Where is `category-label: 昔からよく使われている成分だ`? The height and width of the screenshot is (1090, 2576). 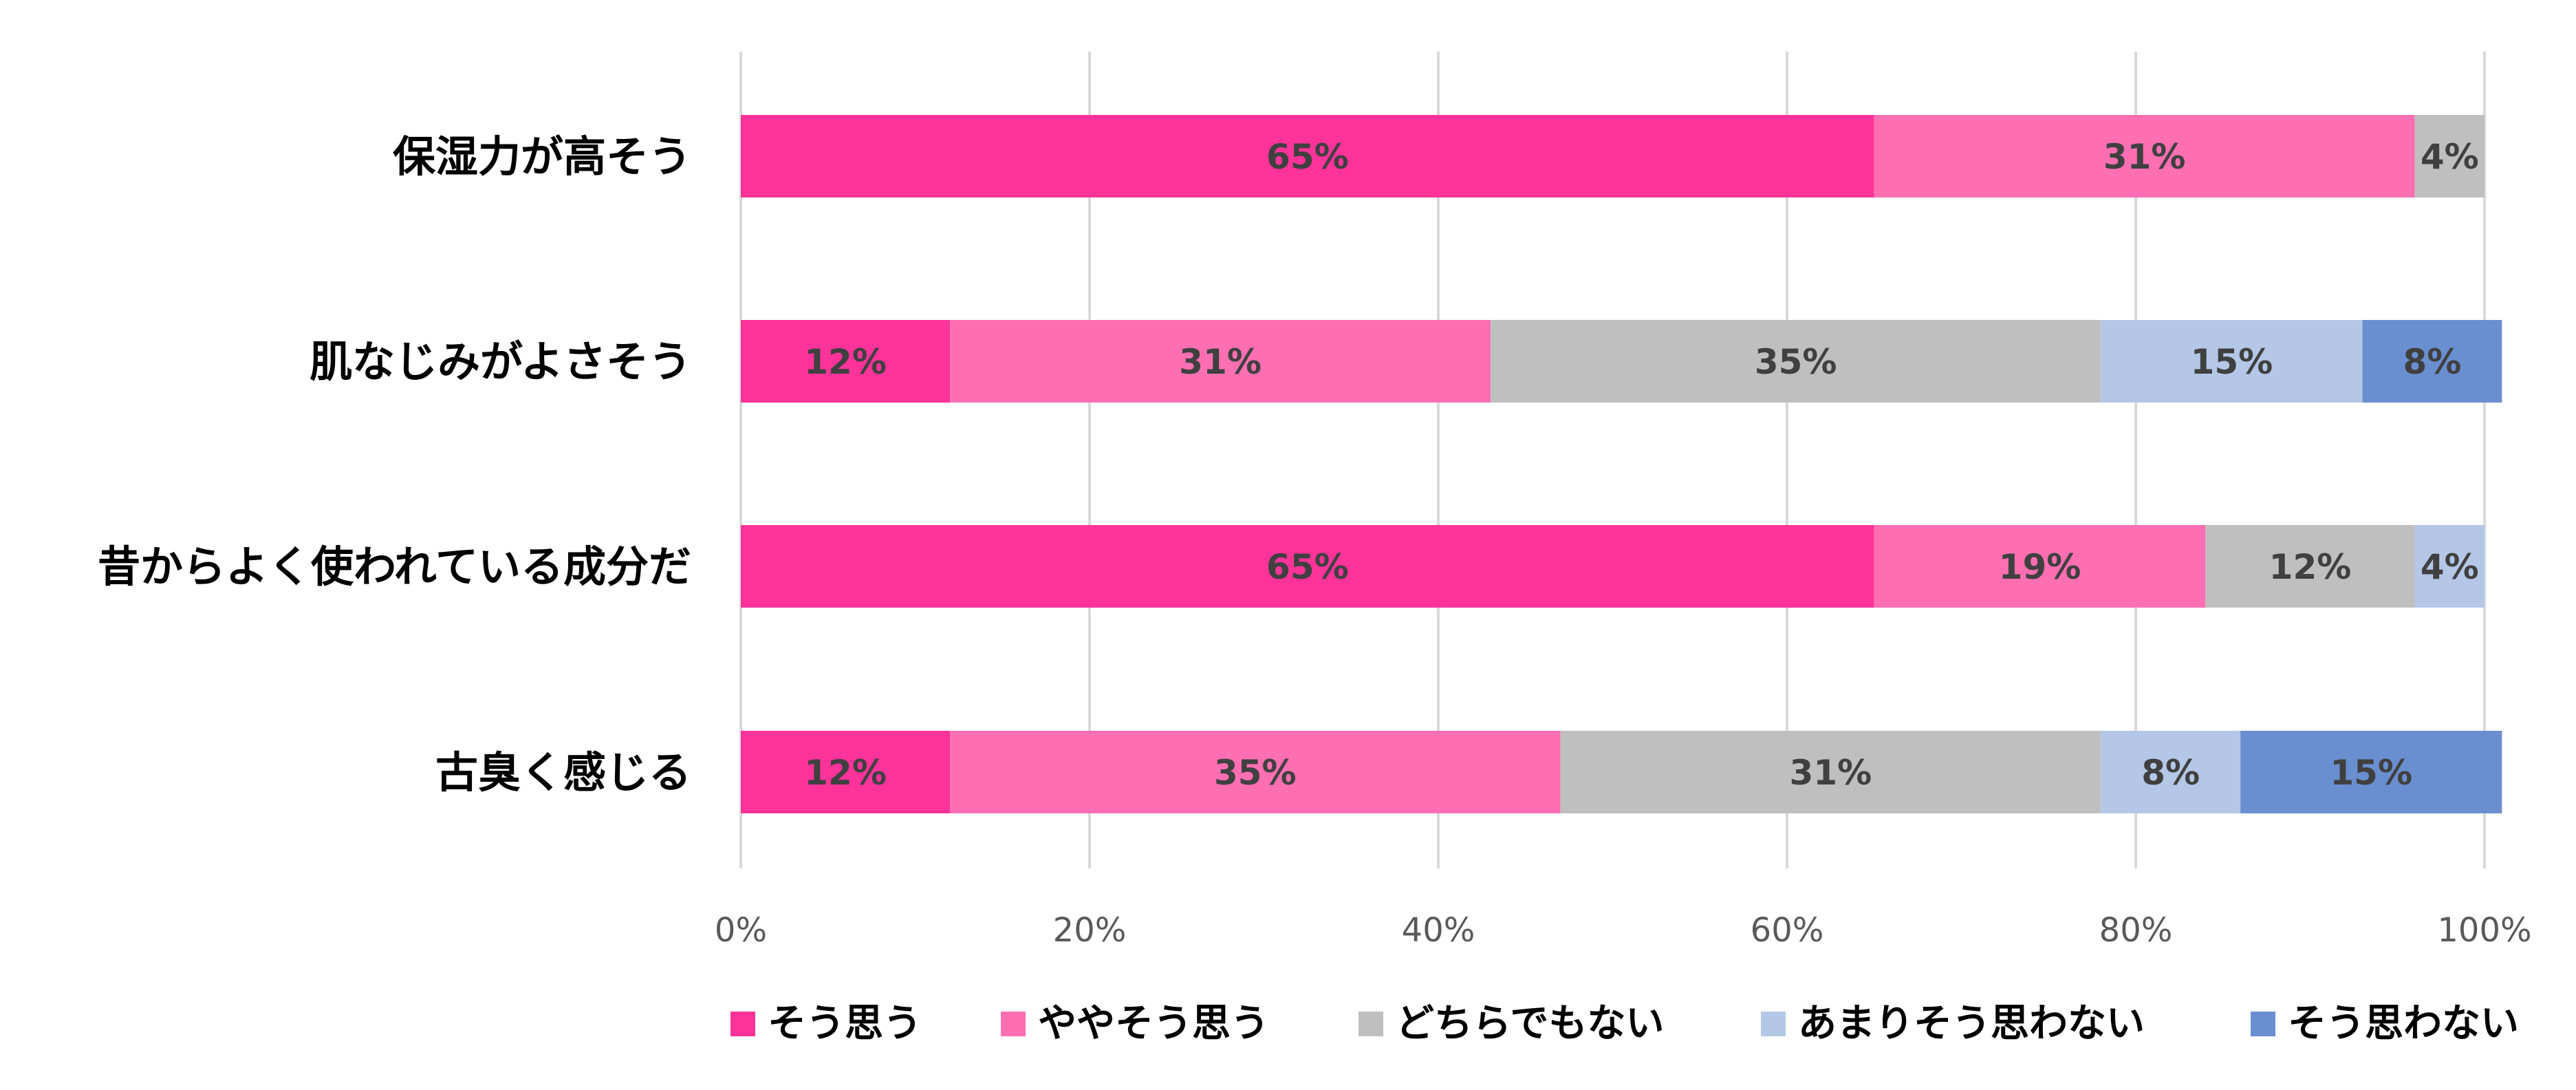 category-label: 昔からよく使われている成分だ is located at coordinates (394, 567).